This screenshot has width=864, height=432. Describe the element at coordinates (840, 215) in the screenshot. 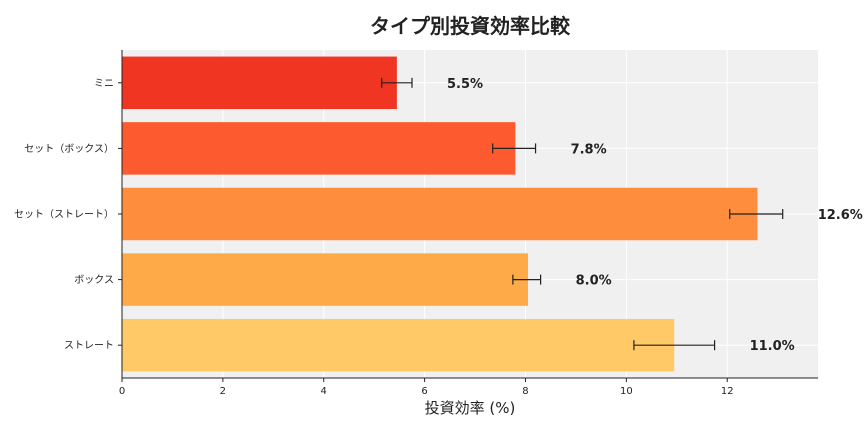

I see `value-label: 12.6%` at that location.